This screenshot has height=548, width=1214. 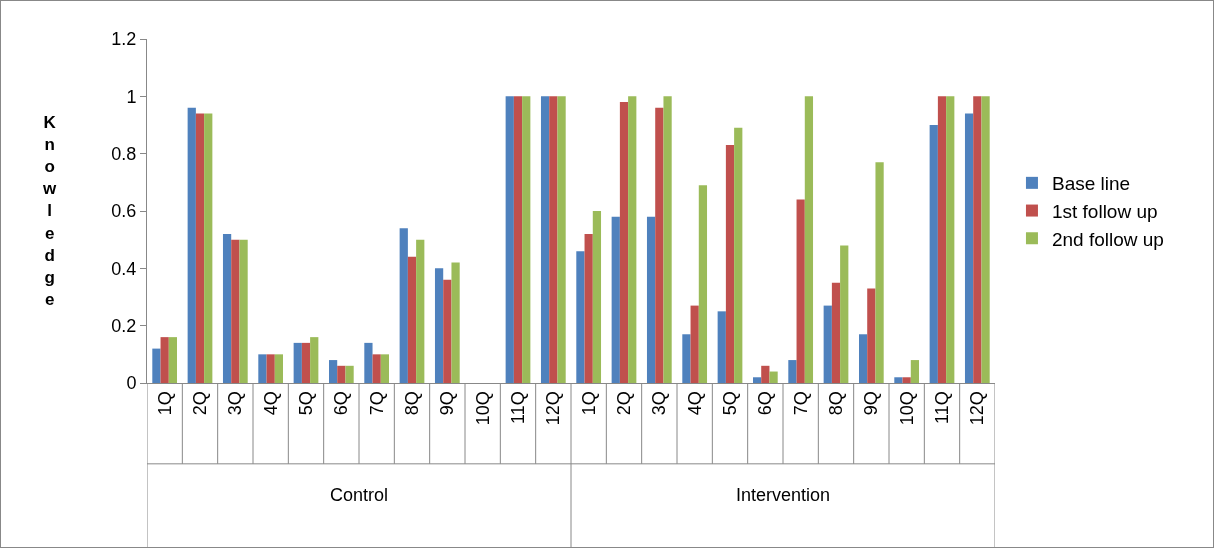 What do you see at coordinates (1104, 211) in the screenshot?
I see `legend-label: 1st follow up` at bounding box center [1104, 211].